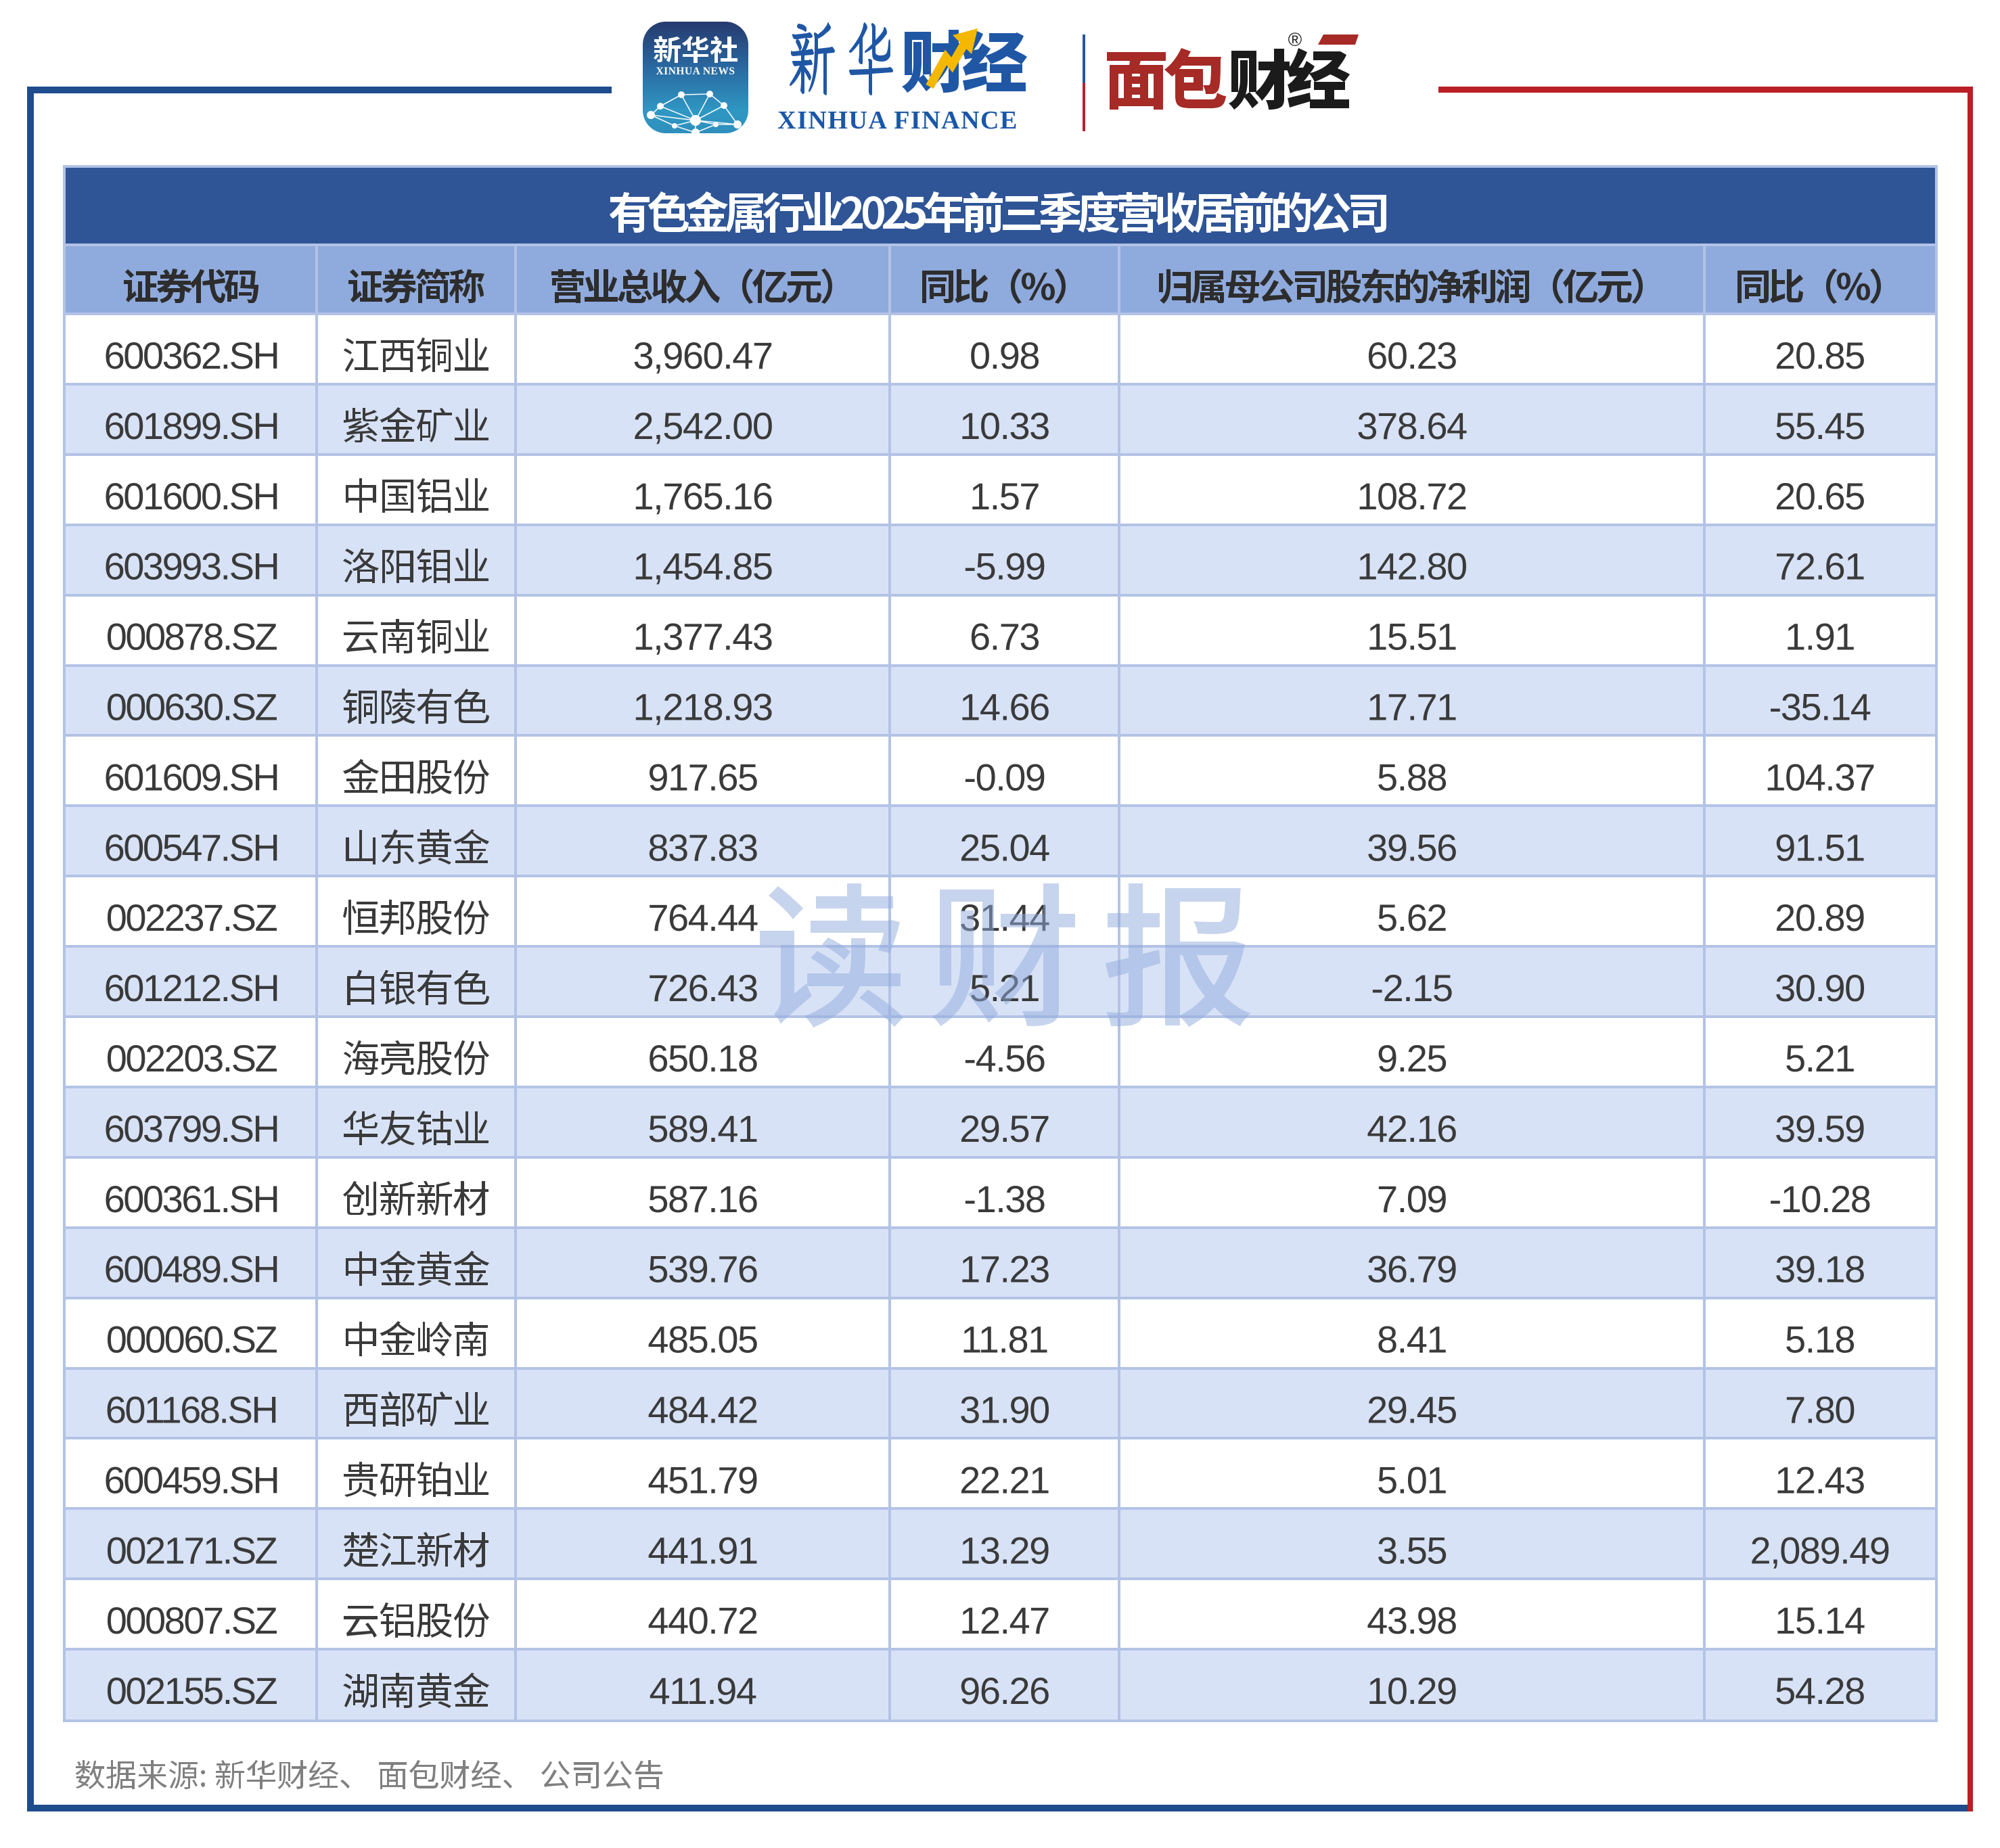 The height and width of the screenshot is (1848, 2000). Describe the element at coordinates (1820, 426) in the screenshot. I see `svg-text: 55.45` at that location.